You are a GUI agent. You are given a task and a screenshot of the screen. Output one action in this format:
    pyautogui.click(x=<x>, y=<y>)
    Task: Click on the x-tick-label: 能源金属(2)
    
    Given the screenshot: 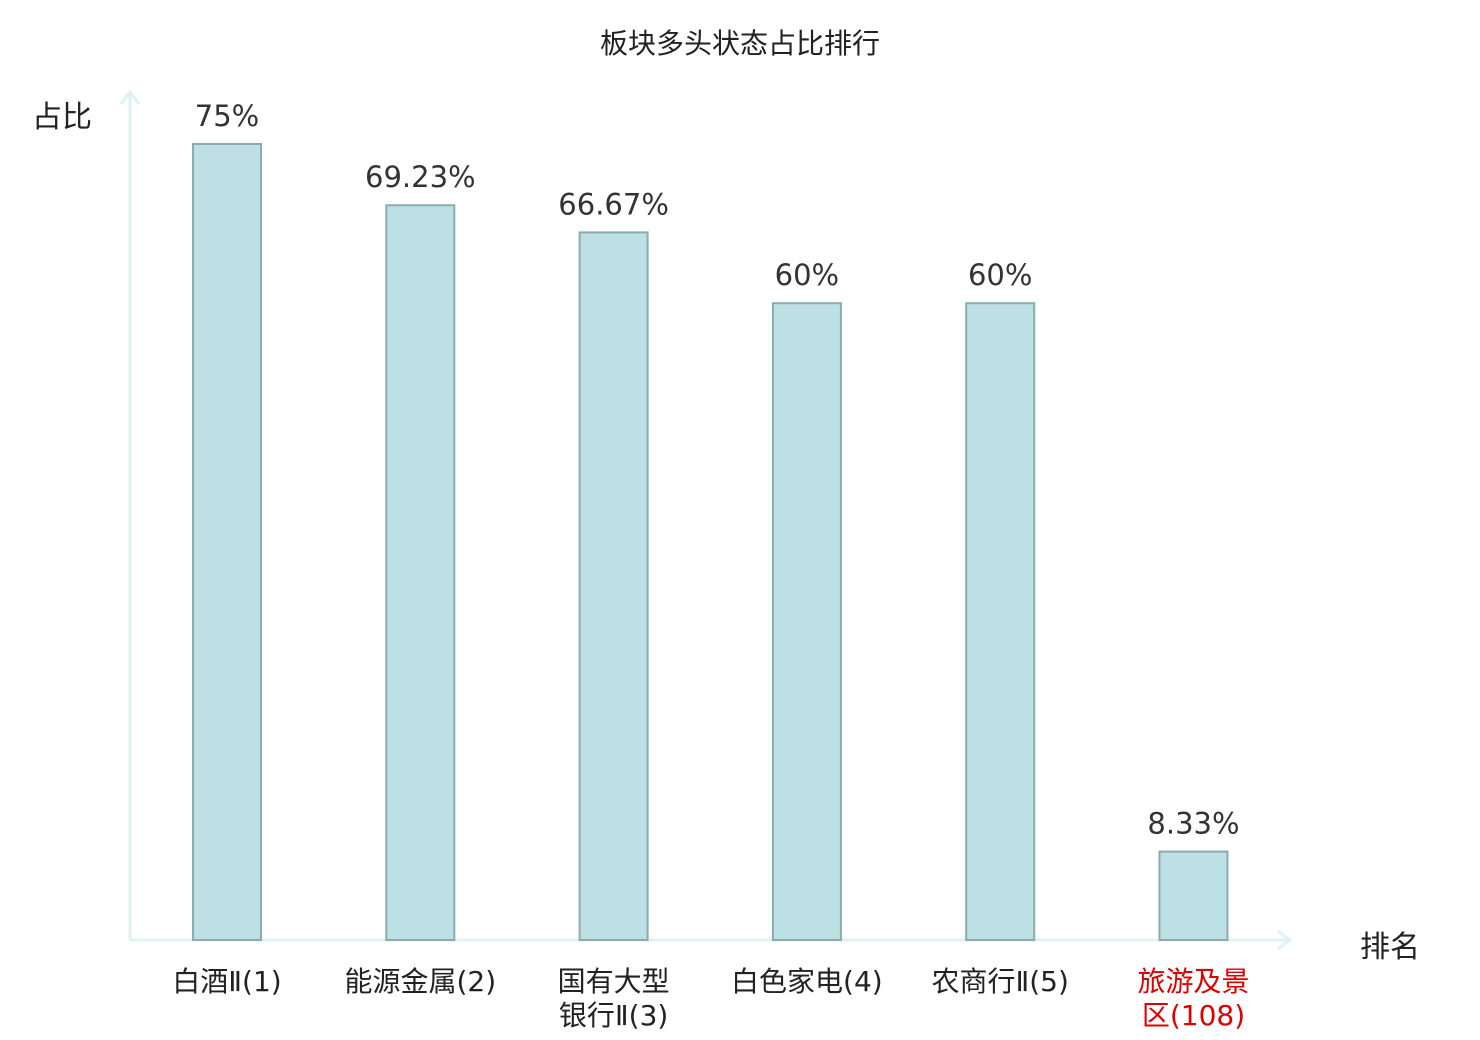 What is the action you would take?
    pyautogui.click(x=420, y=982)
    